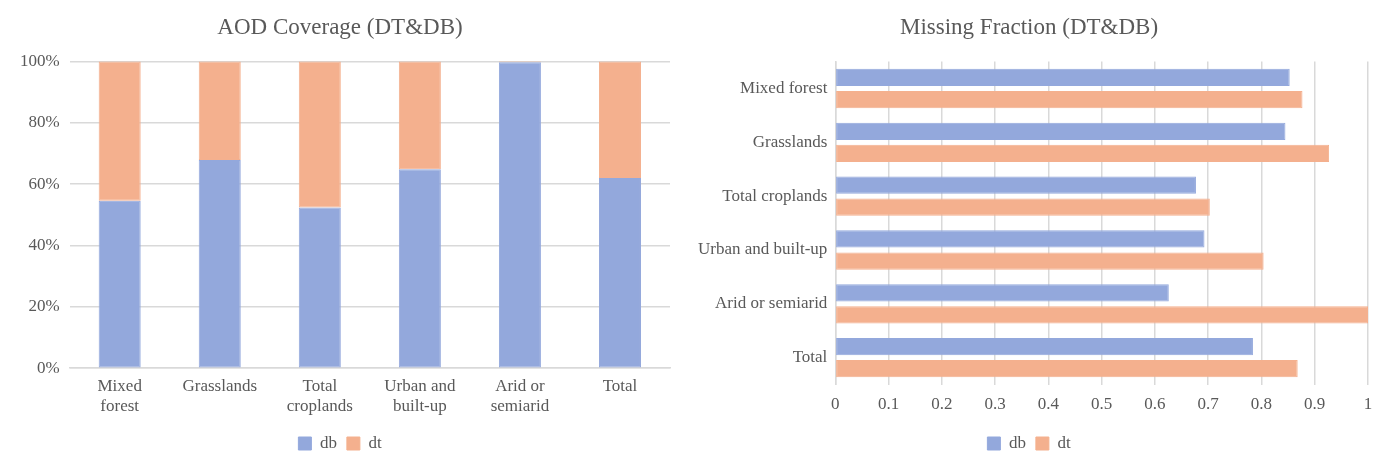  What do you see at coordinates (810, 357) in the screenshot?
I see `y-tick-label: Total` at bounding box center [810, 357].